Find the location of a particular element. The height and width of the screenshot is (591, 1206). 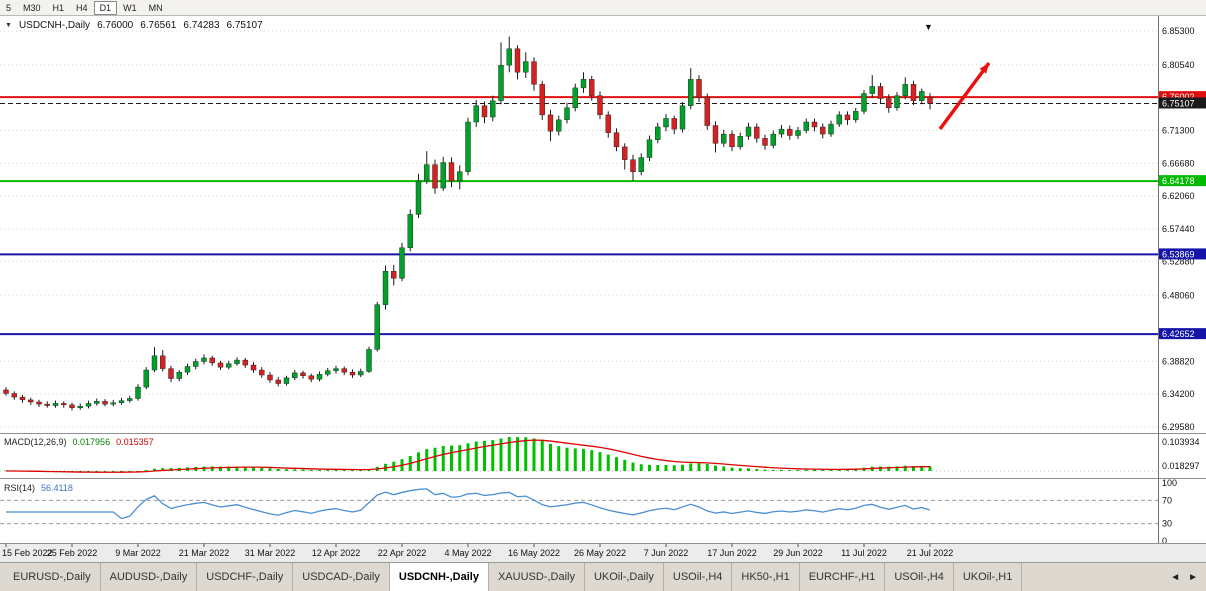

svg-text: 0.103934 is located at coordinates (1181, 442).